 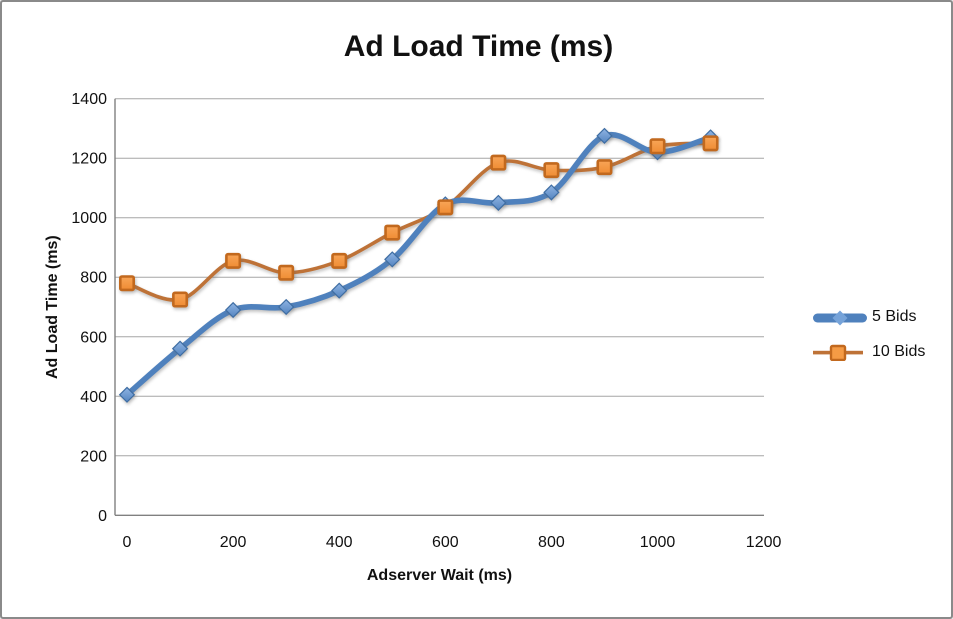 What do you see at coordinates (894, 316) in the screenshot?
I see `legend-label-5-bids: 5 Bids` at bounding box center [894, 316].